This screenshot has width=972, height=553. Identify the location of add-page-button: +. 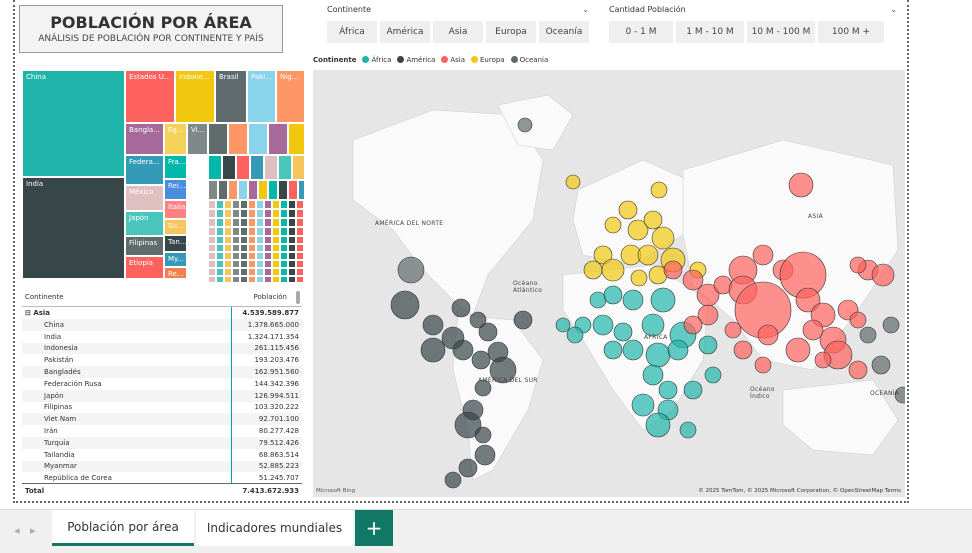
(374, 528).